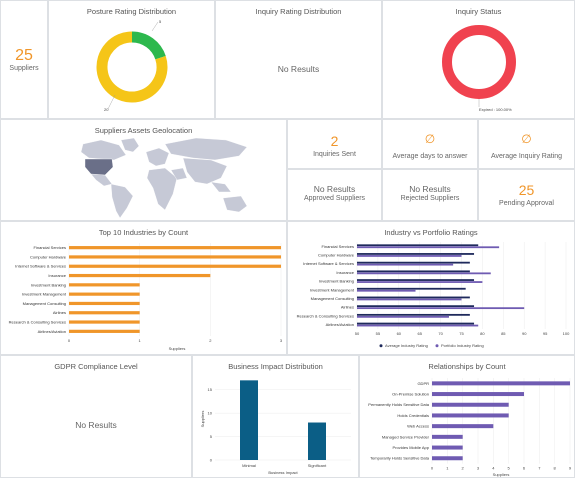 Image resolution: width=575 pixels, height=478 pixels. Describe the element at coordinates (96, 366) in the screenshot. I see `gdpr-title: GDPR Compliance Level` at that location.